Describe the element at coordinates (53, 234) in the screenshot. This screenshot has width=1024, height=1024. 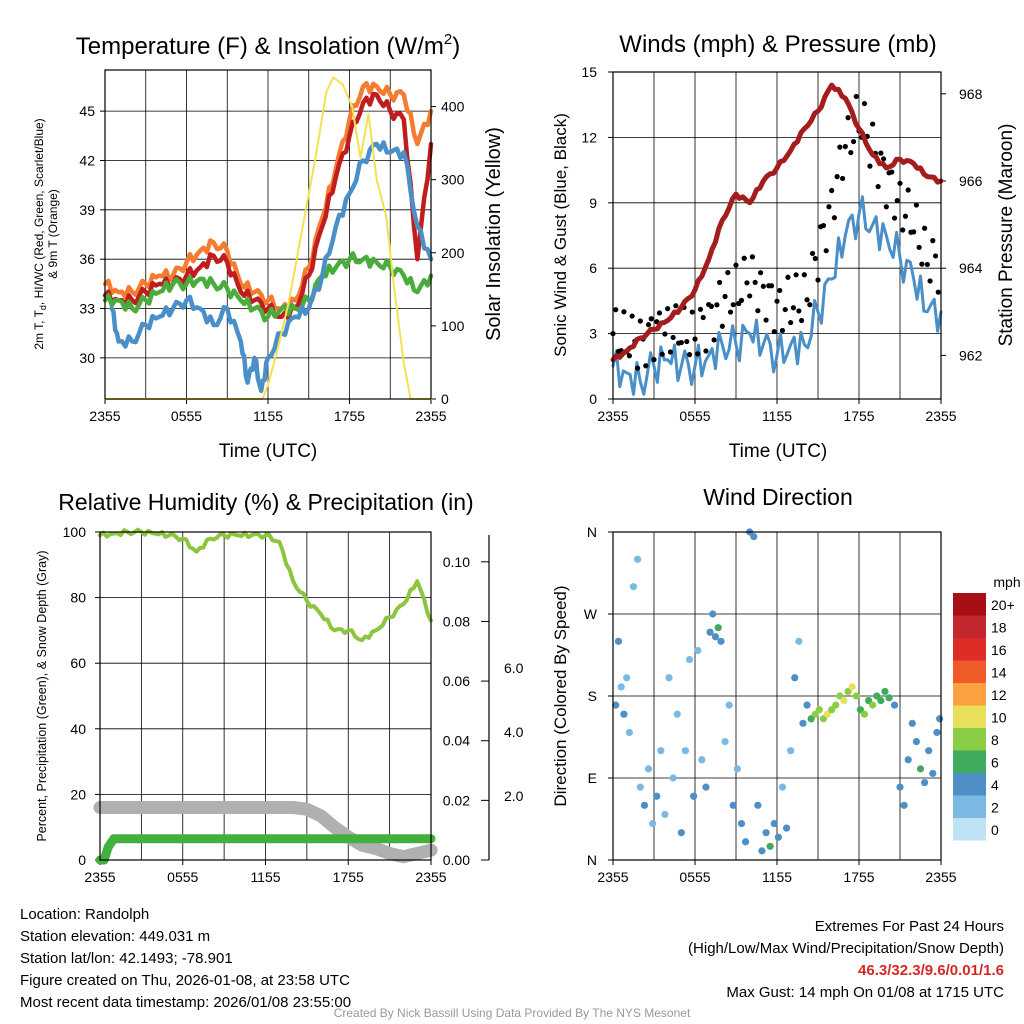
I see `temp-ylabel-line2: & 9m T (Orange)` at that location.